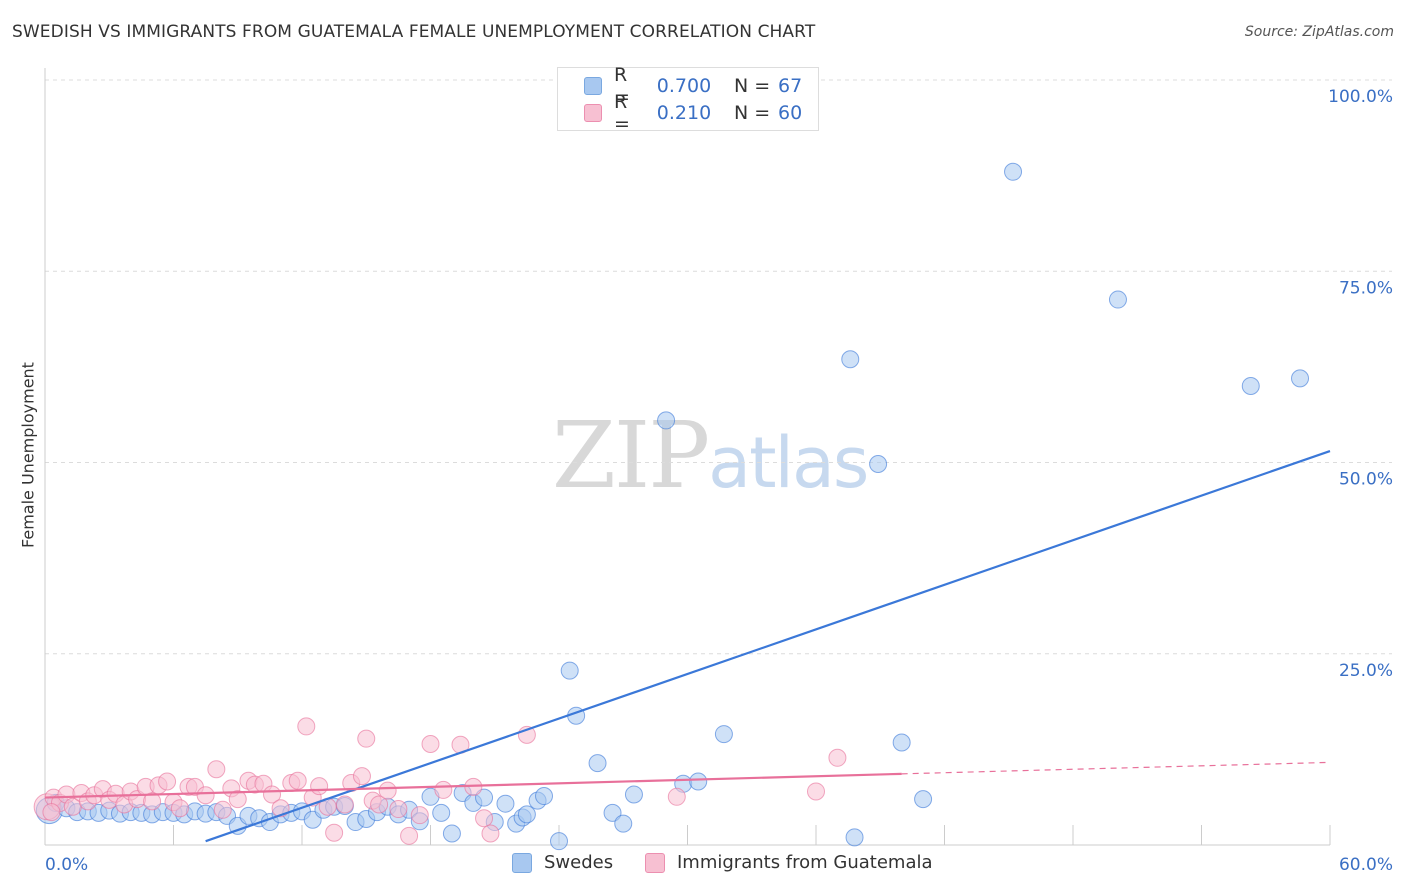  I want to click on y-tick-label: 25.0%, so click(1366, 671).